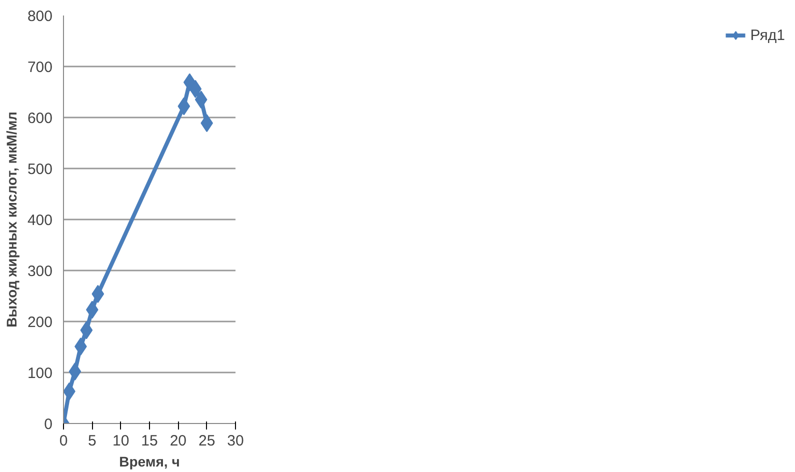 The height and width of the screenshot is (472, 795). I want to click on y-axis-title: Выход жирных кислот, мкМ/мл, so click(11, 220).